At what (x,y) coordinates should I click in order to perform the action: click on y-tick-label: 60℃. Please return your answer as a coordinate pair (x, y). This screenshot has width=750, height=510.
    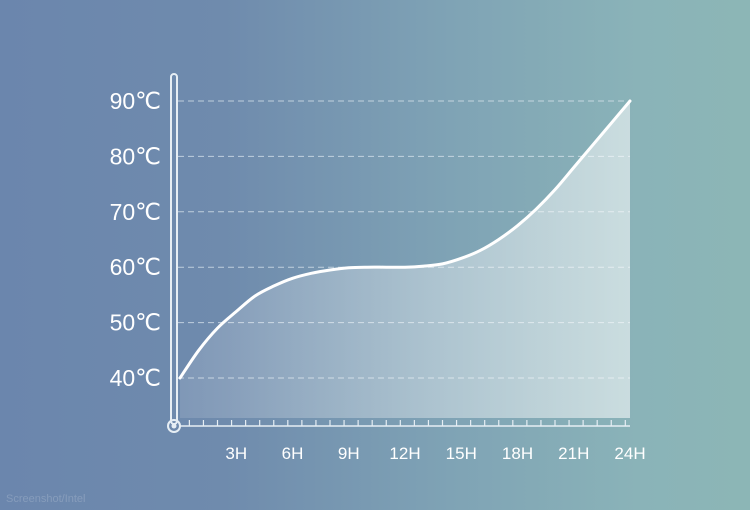
    Looking at the image, I should click on (135, 267).